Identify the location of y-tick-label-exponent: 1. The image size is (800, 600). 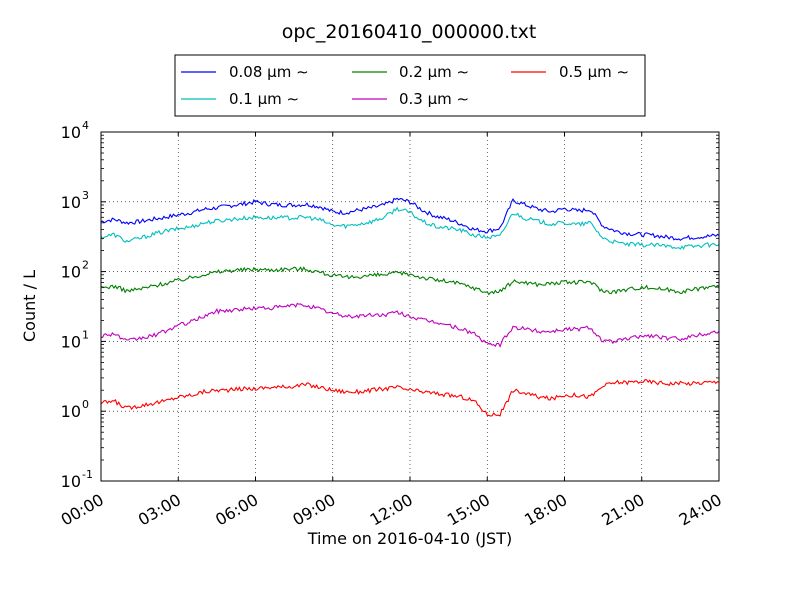
(85, 334).